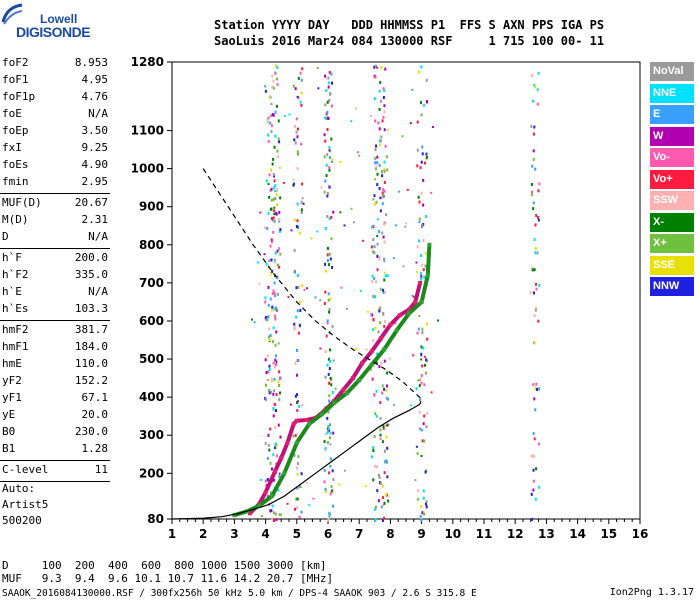  What do you see at coordinates (312, 286) in the screenshot?
I see `profile-dashed-line` at bounding box center [312, 286].